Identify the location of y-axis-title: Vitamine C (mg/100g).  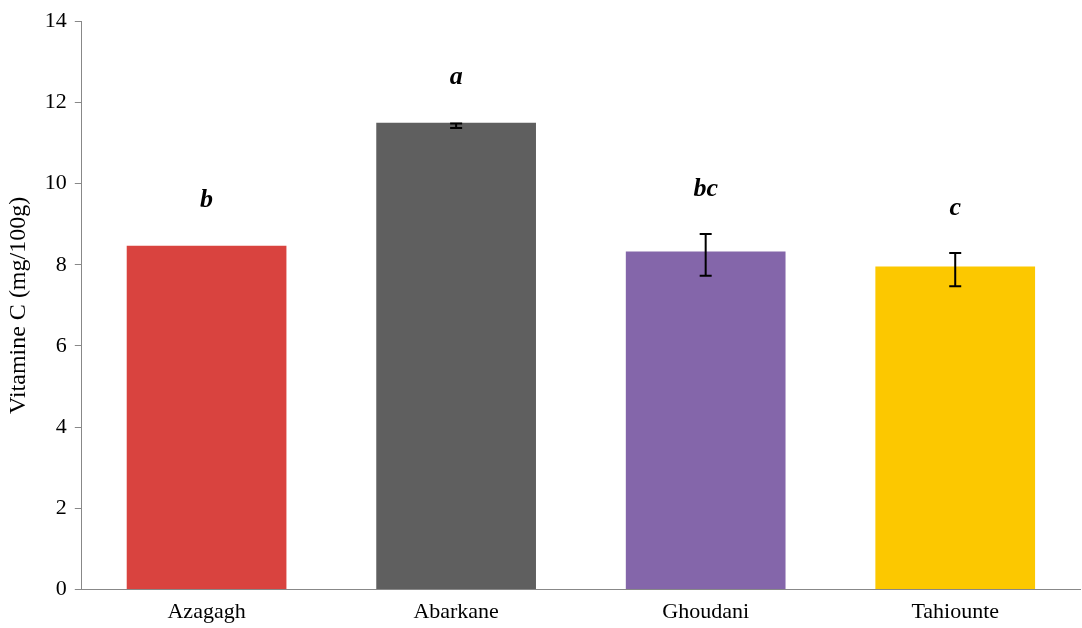
(16, 305).